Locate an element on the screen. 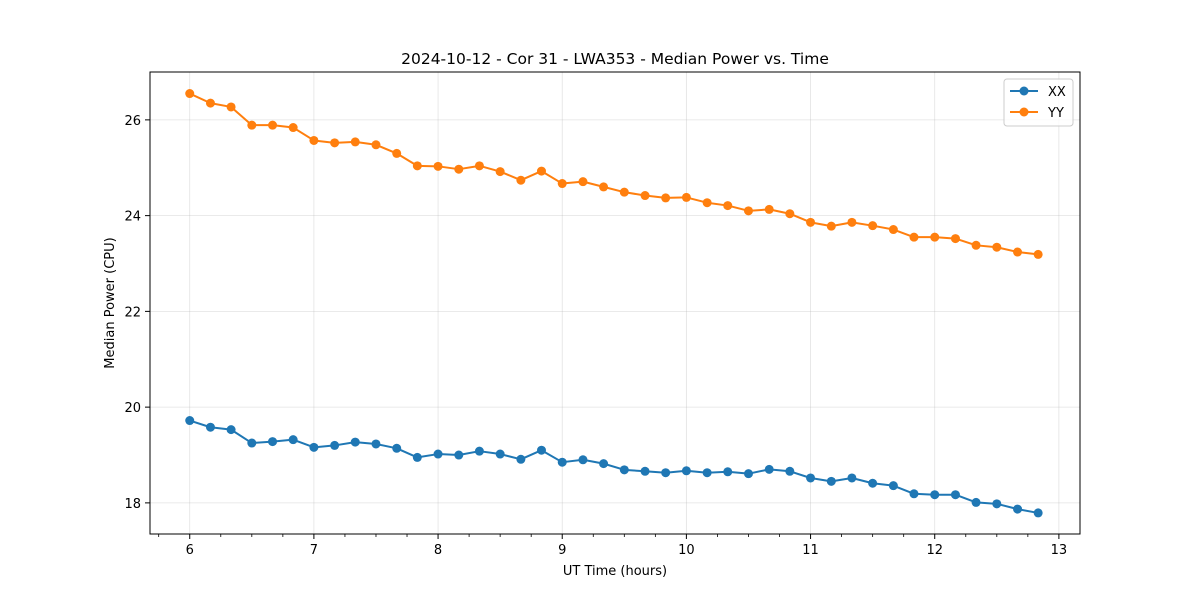 The image size is (1200, 600). x-tick-label: 13 is located at coordinates (1059, 550).